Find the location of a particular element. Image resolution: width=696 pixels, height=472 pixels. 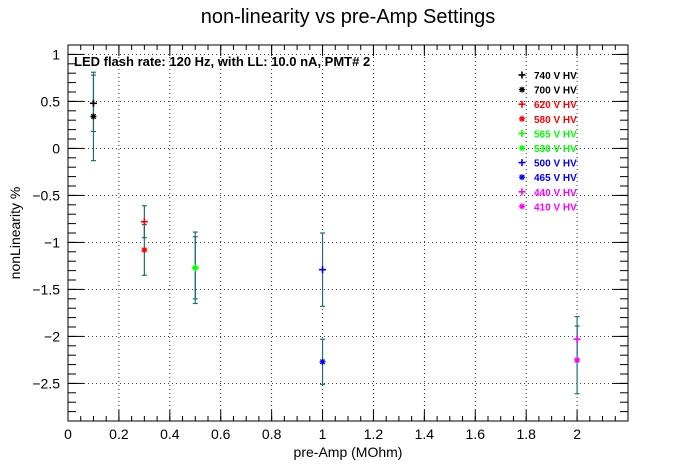

legend-label: 565 V HV is located at coordinates (555, 134).